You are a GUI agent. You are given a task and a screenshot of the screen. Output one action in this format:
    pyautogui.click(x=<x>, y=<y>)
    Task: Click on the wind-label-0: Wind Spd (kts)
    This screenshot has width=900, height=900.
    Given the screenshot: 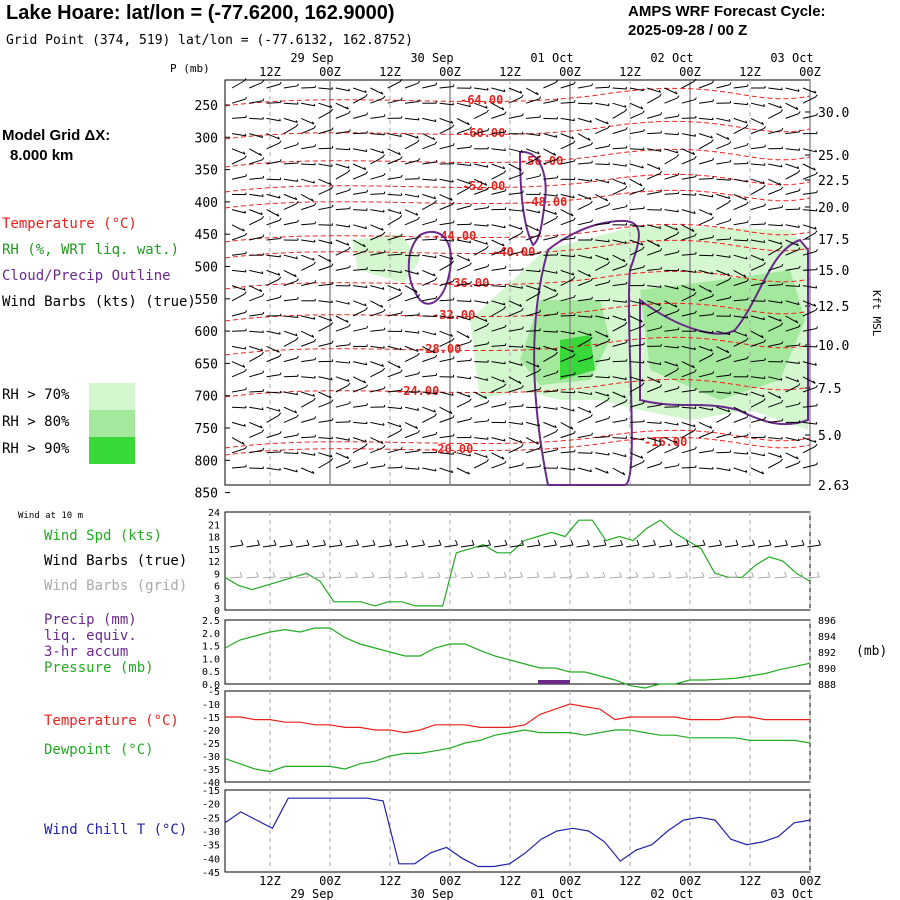 What is the action you would take?
    pyautogui.click(x=103, y=536)
    